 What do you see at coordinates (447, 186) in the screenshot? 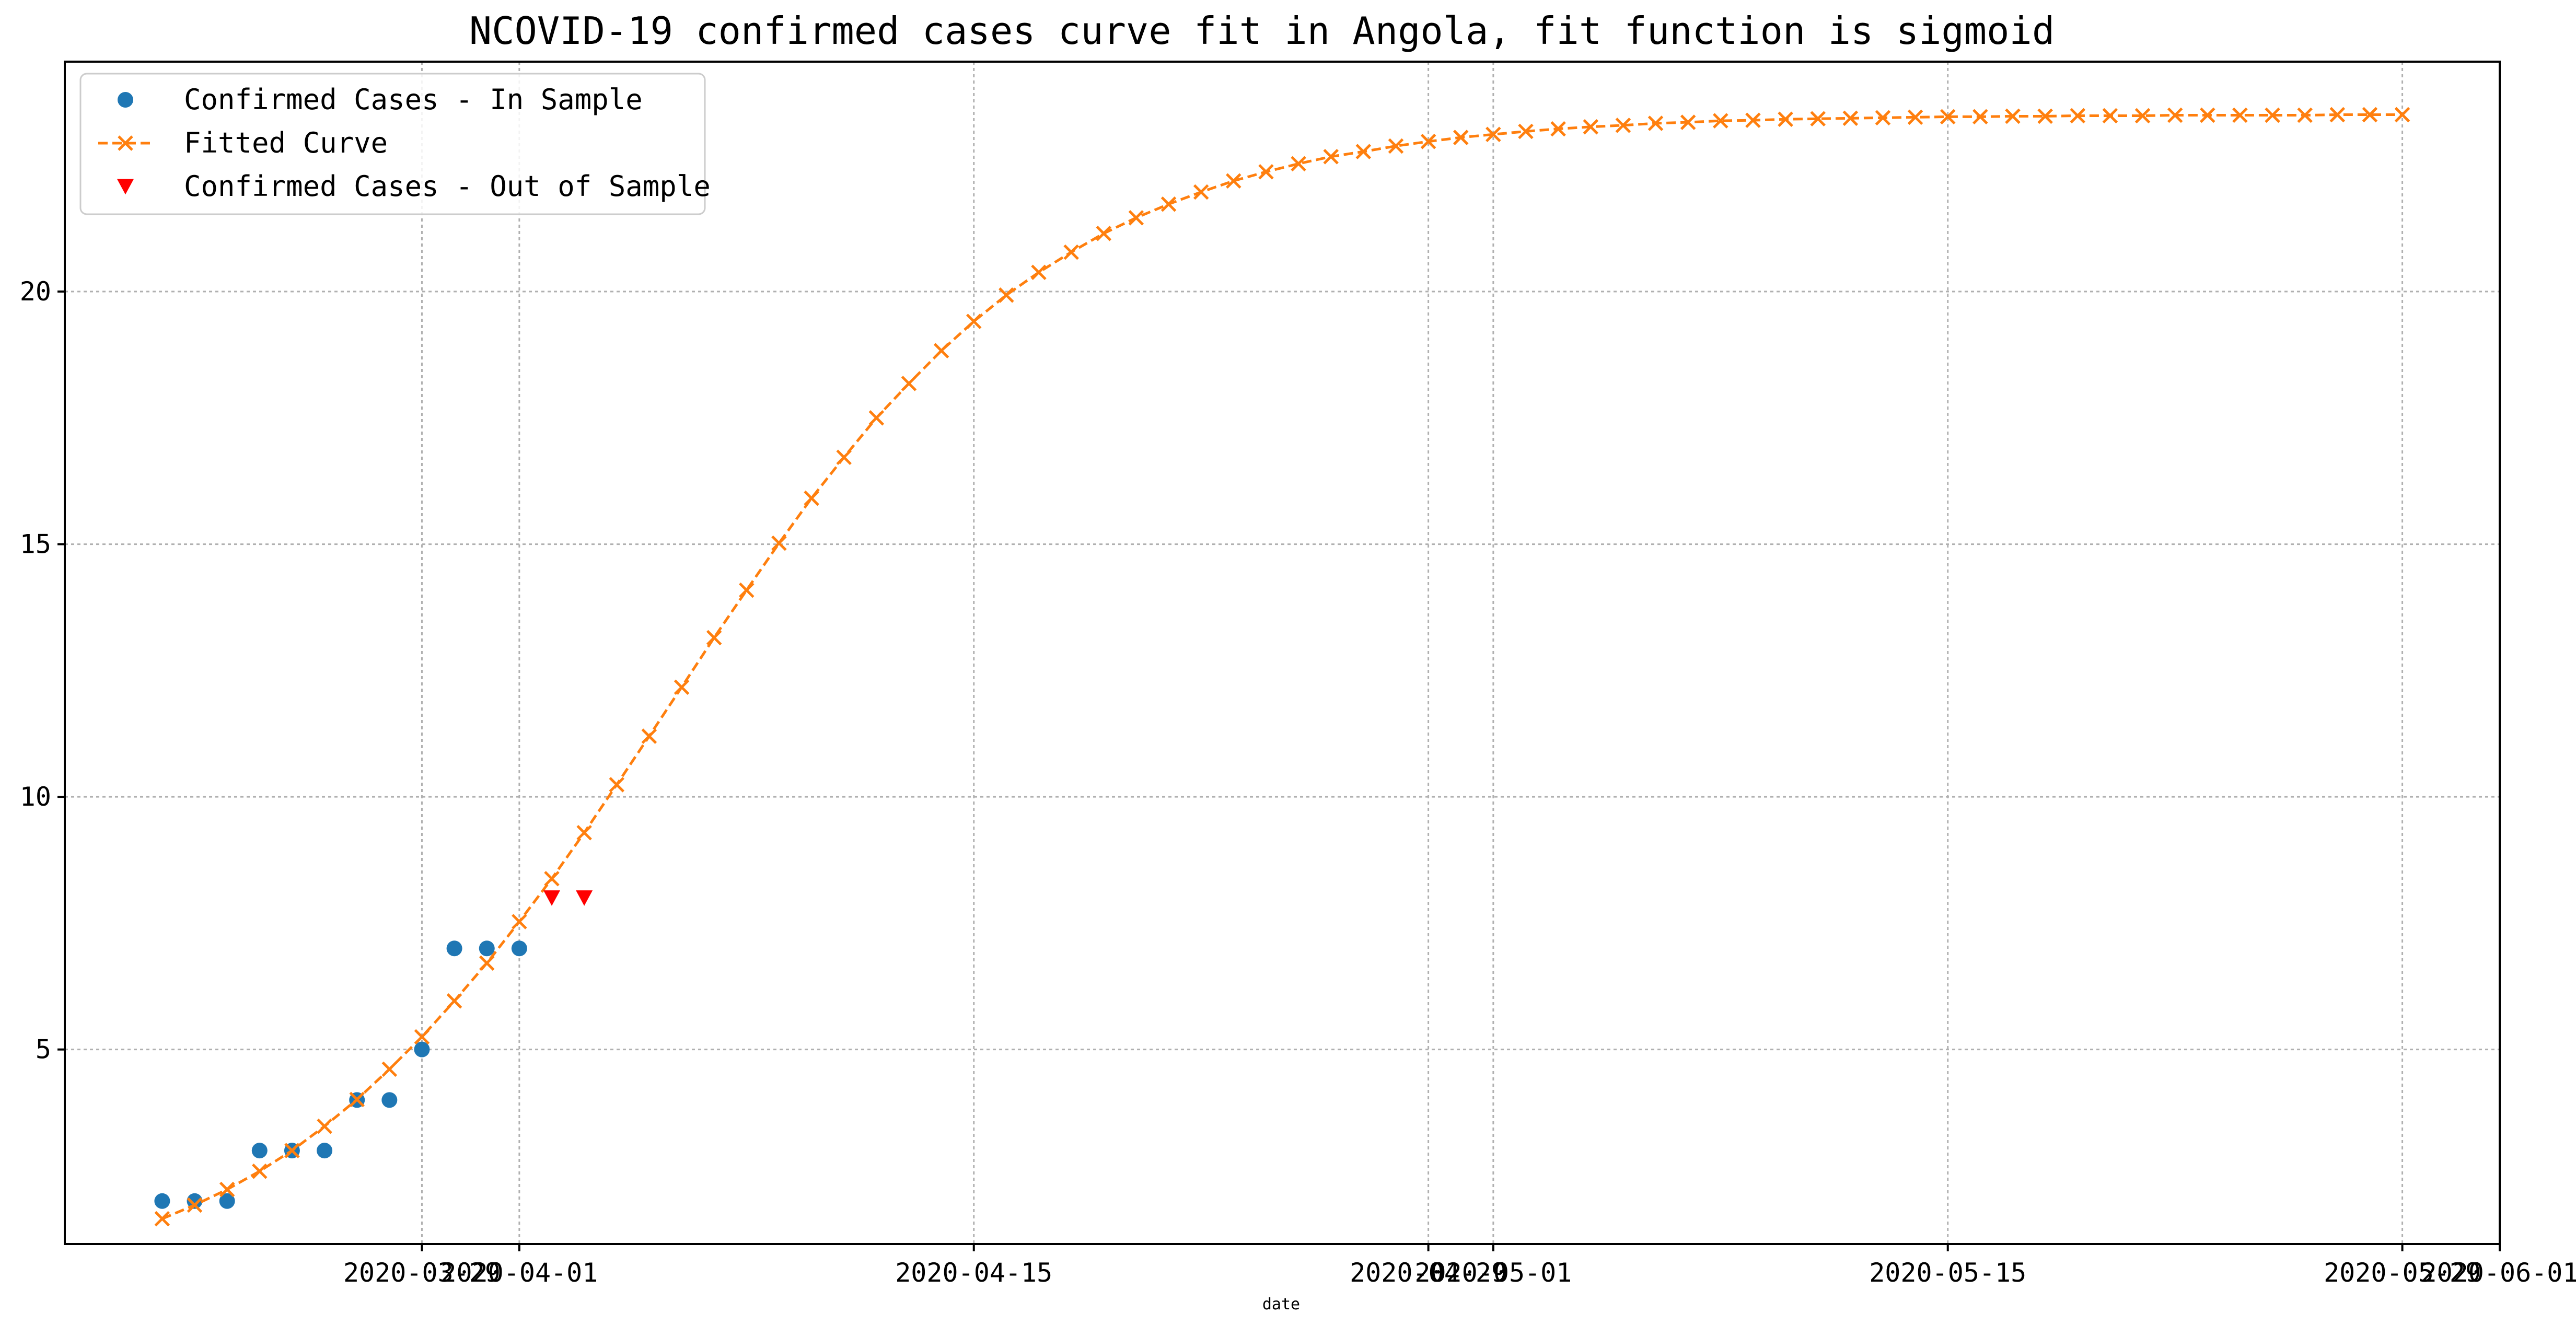
I see `legend-label: Confirmed Cases - Out of Sample` at bounding box center [447, 186].